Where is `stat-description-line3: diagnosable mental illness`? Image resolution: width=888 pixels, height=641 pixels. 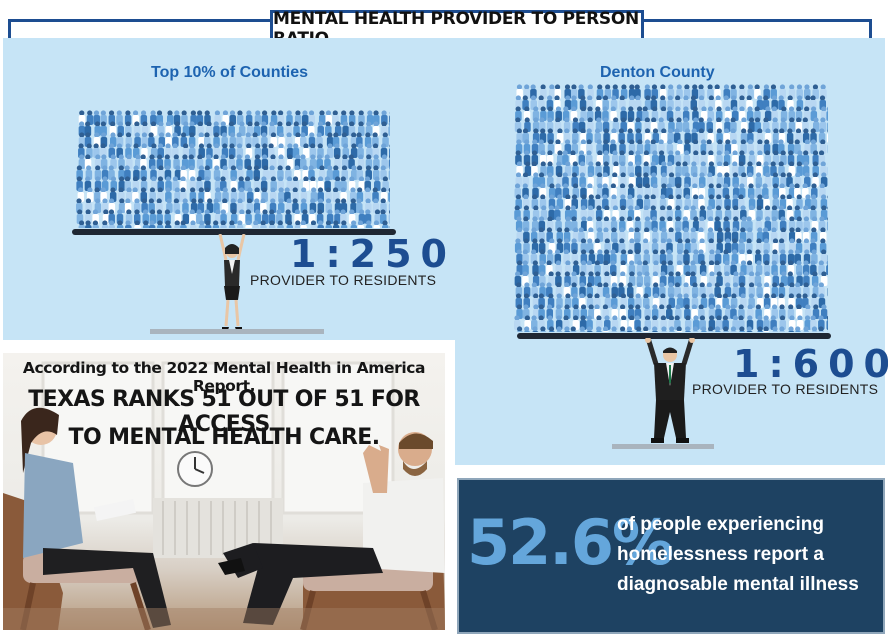
stat-description-line3: diagnosable mental illness is located at coordinates (738, 584).